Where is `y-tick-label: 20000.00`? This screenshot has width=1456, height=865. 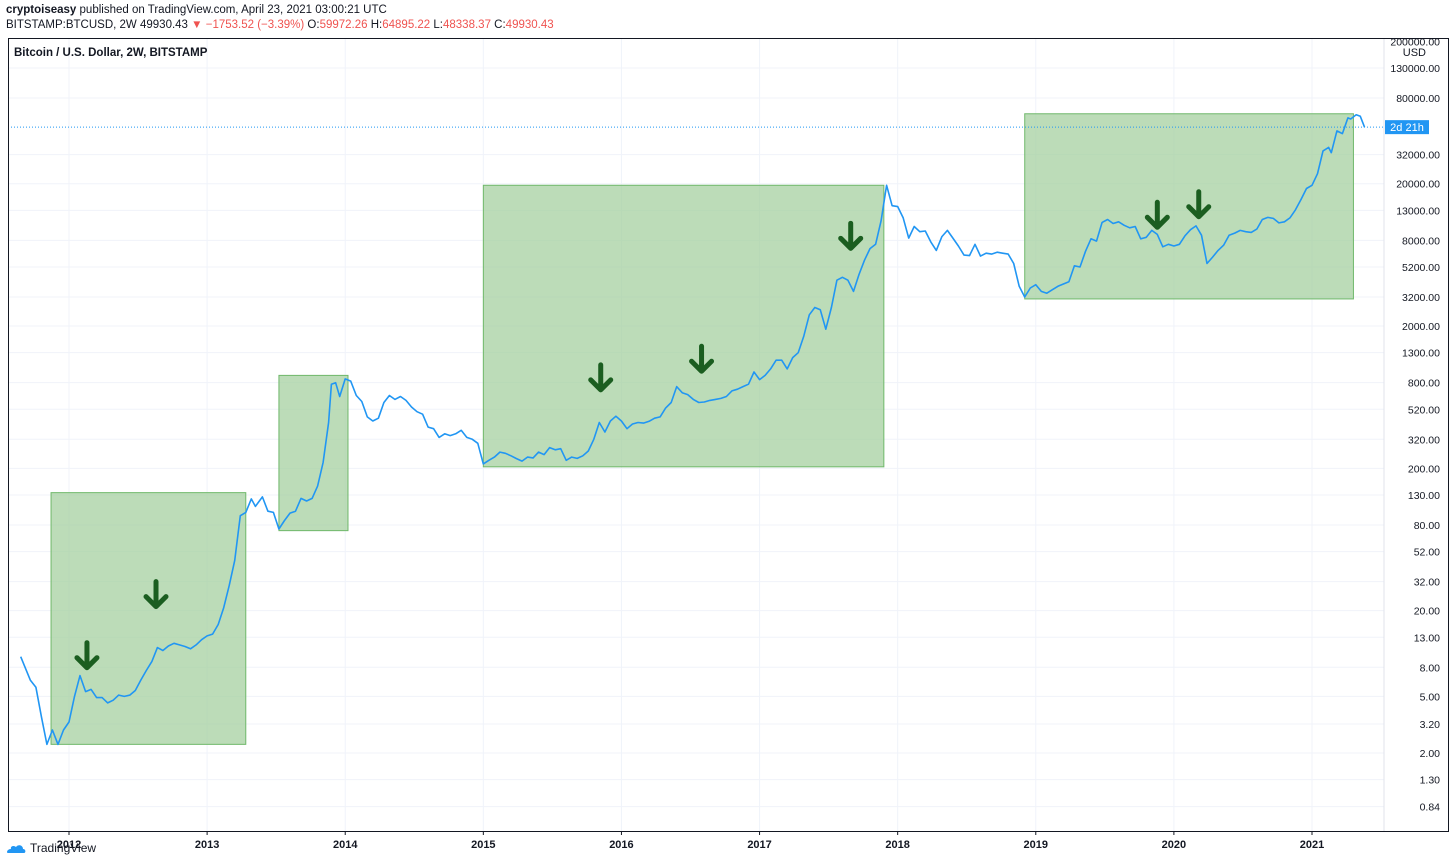 y-tick-label: 20000.00 is located at coordinates (1418, 185).